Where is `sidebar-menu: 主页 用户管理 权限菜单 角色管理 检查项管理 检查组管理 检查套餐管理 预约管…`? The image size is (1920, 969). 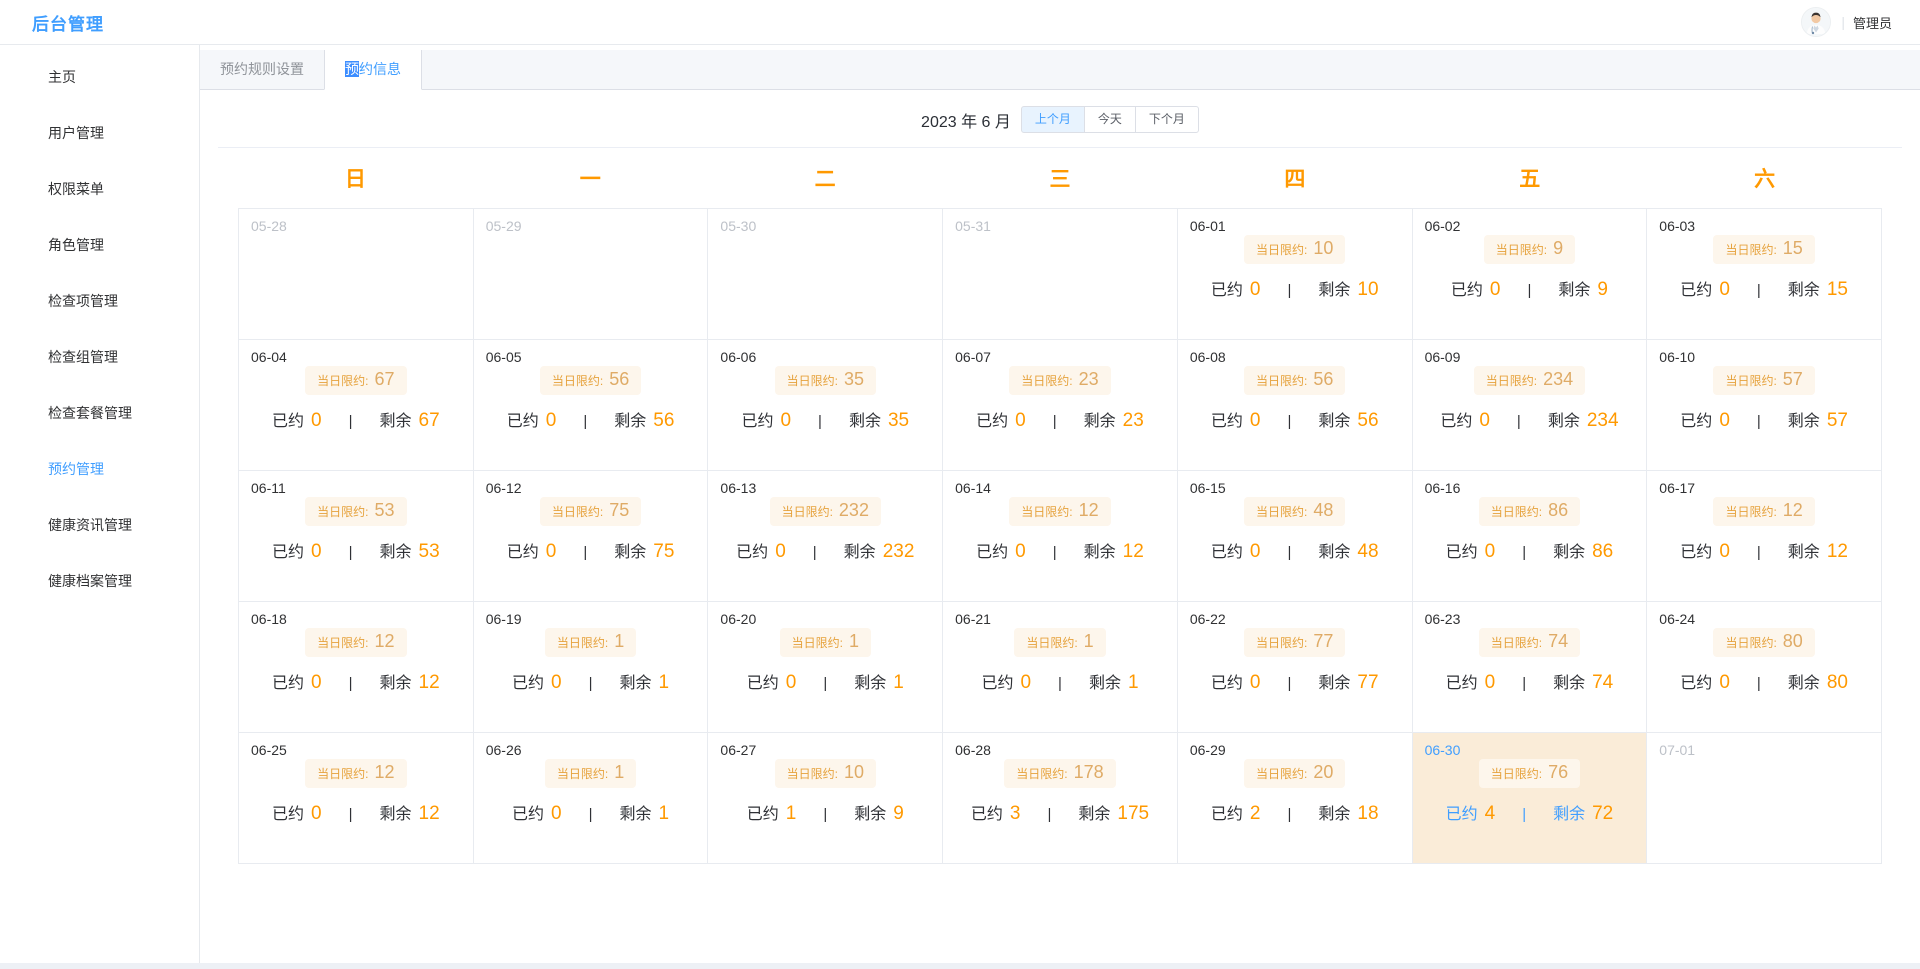 sidebar-menu: 主页 用户管理 权限菜单 角色管理 检查项管理 检查组管理 检查套餐管理 预约管… is located at coordinates (99, 329).